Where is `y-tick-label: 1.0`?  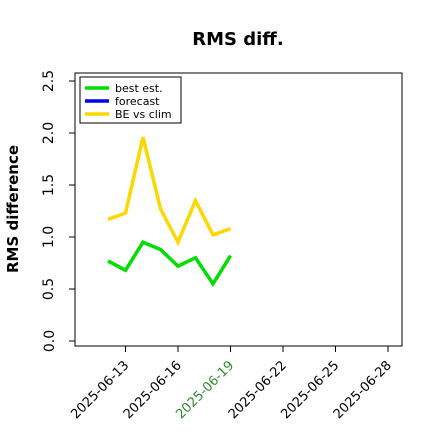
y-tick-label: 1.0 is located at coordinates (49, 237).